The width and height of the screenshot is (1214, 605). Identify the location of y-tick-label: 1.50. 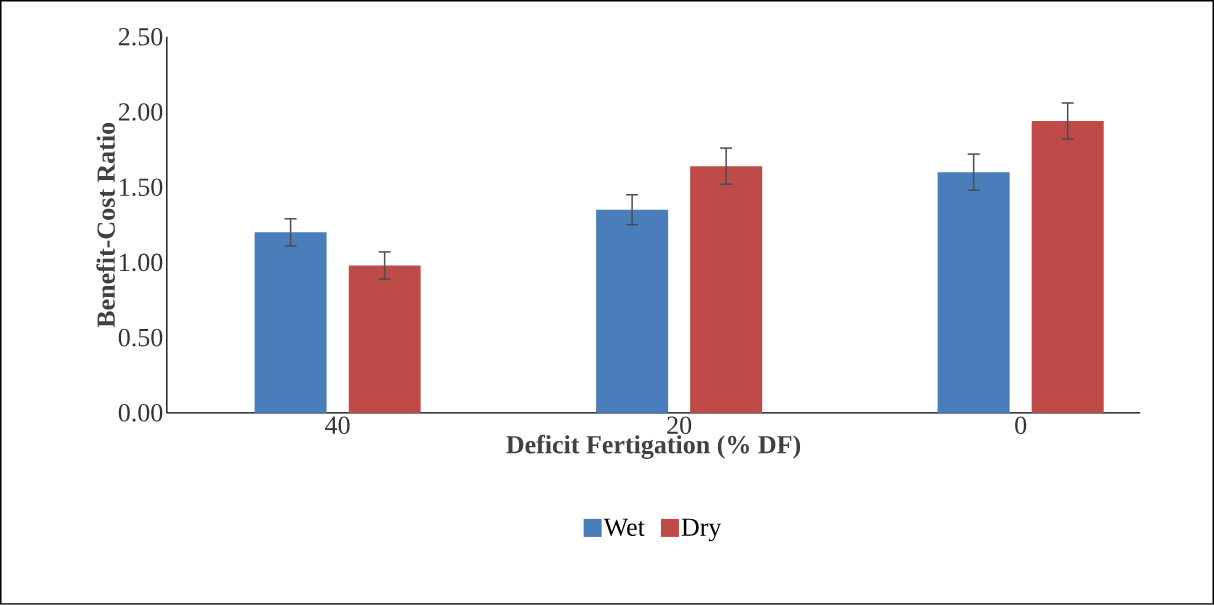
(141, 187).